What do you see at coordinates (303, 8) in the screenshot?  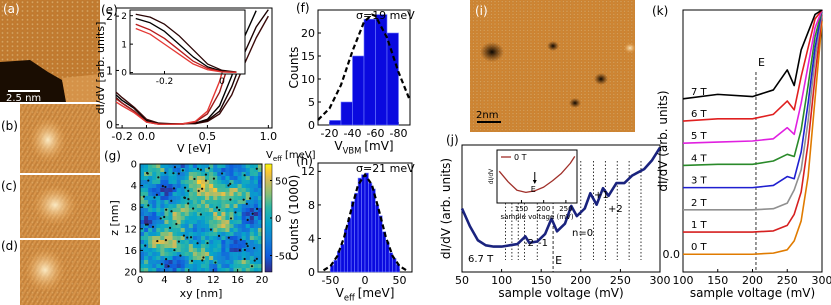 I see `panel-label: (f)` at bounding box center [303, 8].